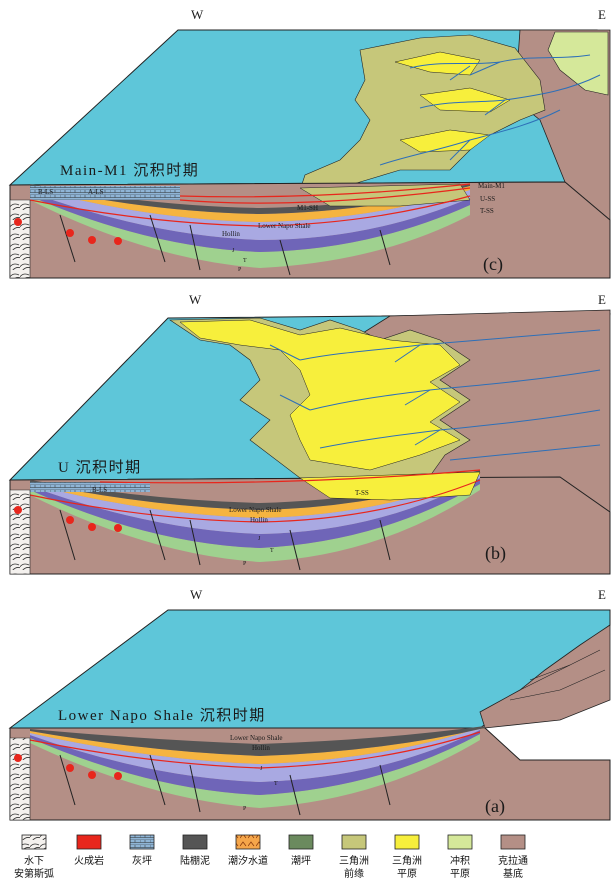 This screenshot has width=612, height=886. Describe the element at coordinates (487, 211) in the screenshot. I see `label-t-ss-c: T-SS` at that location.